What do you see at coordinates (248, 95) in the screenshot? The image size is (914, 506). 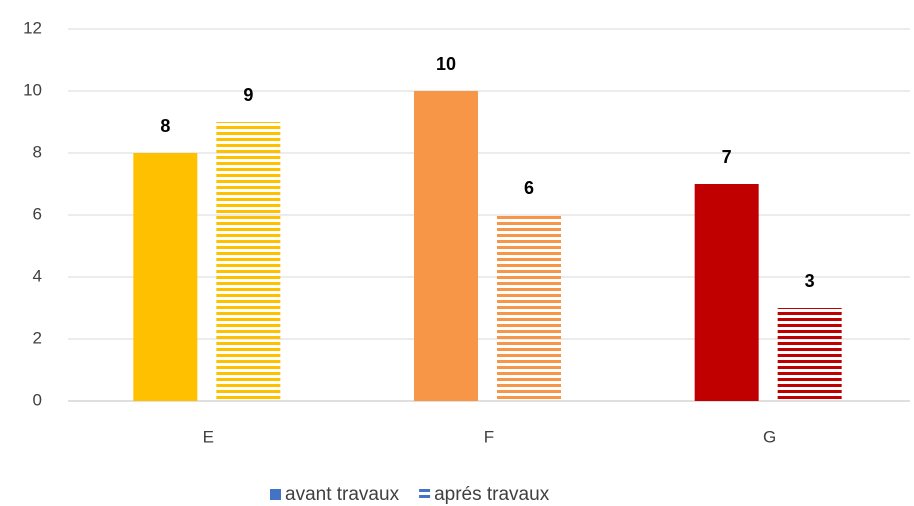 I see `data-label: 9` at bounding box center [248, 95].